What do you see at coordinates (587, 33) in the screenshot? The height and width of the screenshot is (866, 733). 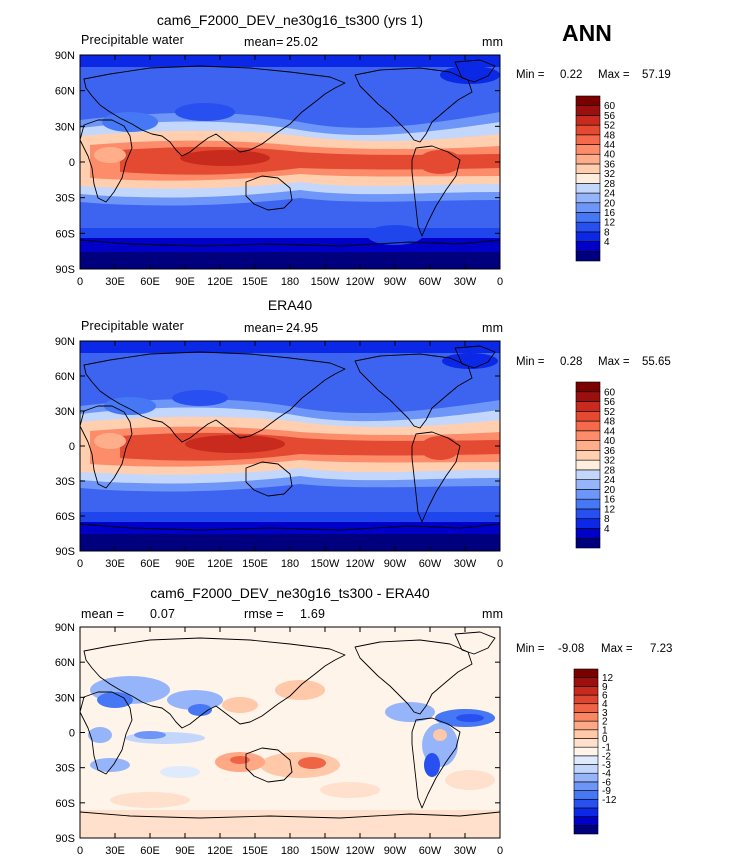 I see `season-label: ANN` at bounding box center [587, 33].